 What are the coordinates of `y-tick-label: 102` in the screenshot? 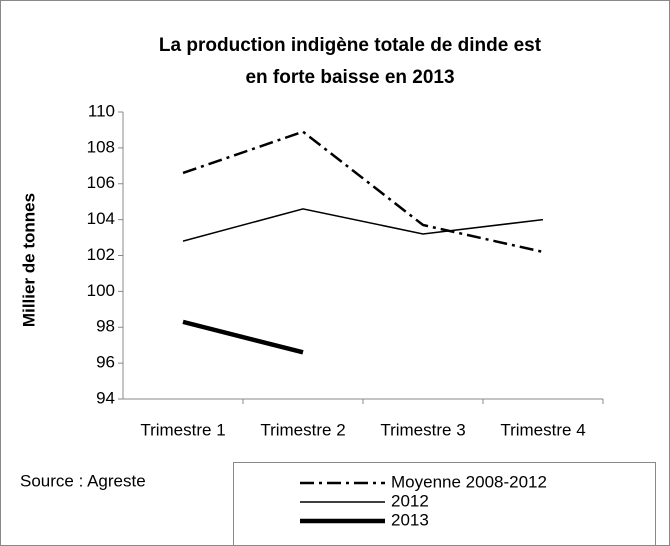 It's located at (101, 254).